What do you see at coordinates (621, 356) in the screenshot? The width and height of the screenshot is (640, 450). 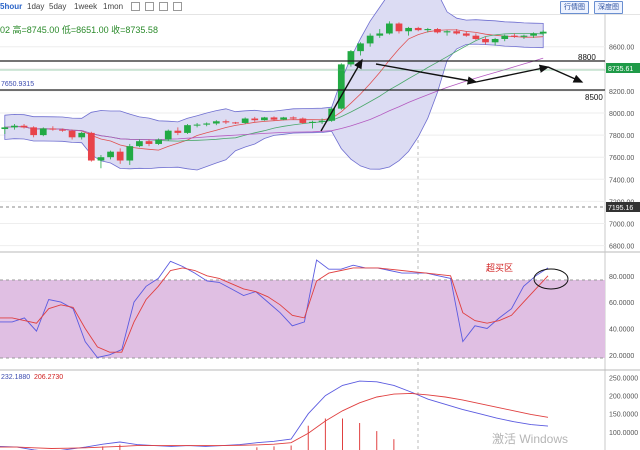 I see `kdj-tick-label: 20.0000` at bounding box center [621, 356].